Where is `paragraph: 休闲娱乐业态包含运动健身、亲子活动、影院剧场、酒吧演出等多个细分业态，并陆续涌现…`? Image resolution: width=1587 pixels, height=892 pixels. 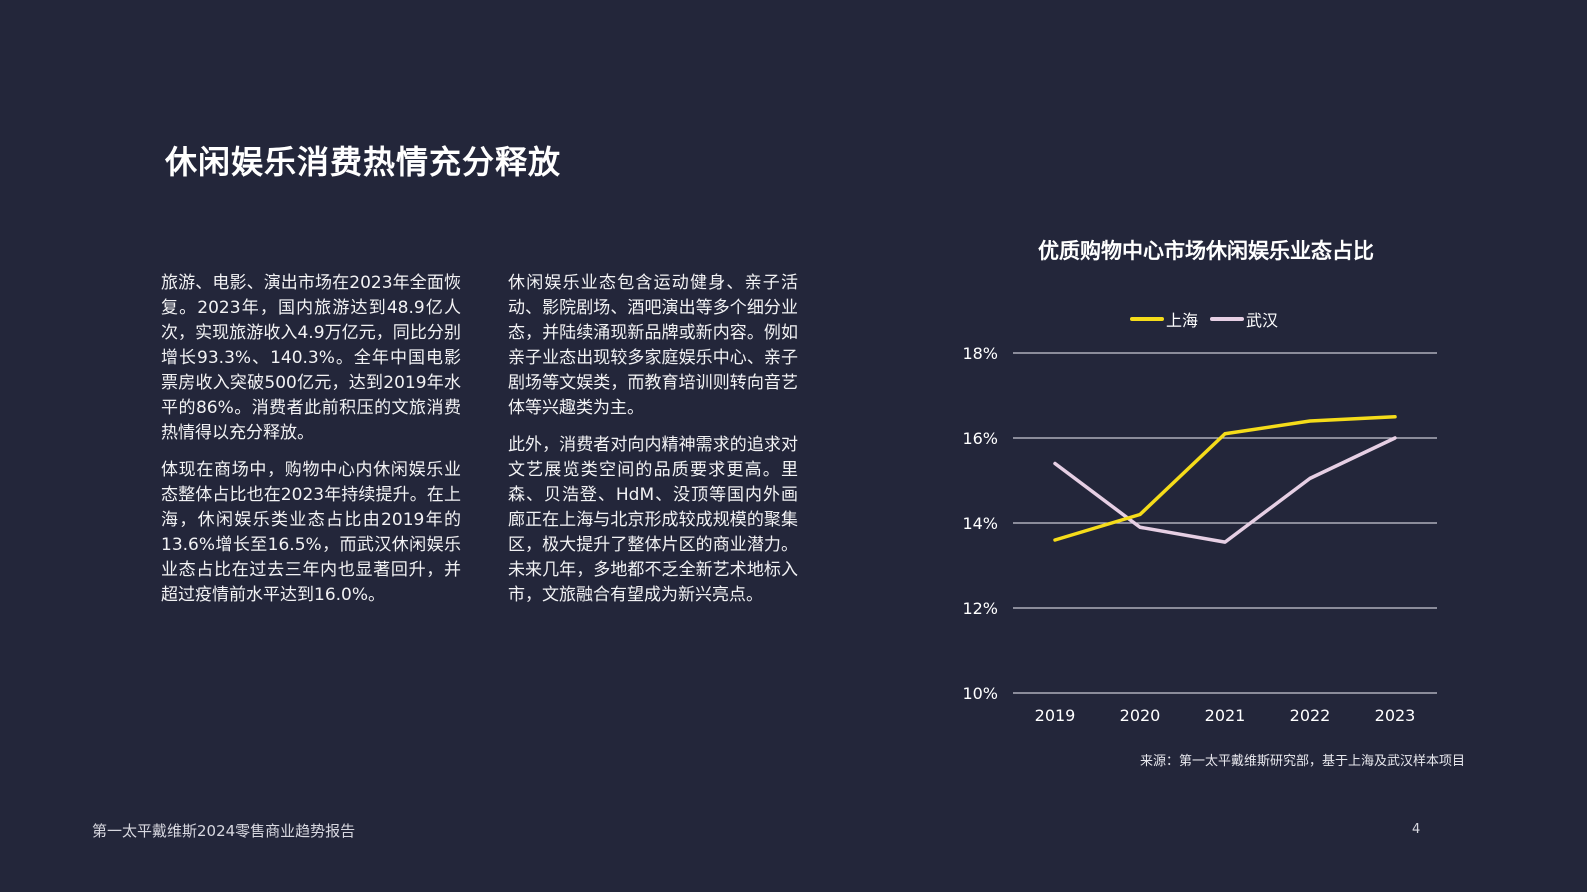 paragraph: 休闲娱乐业态包含运动健身、亲子活动、影院剧场、酒吧演出等多个细分业态，并陆续涌现… is located at coordinates (653, 345).